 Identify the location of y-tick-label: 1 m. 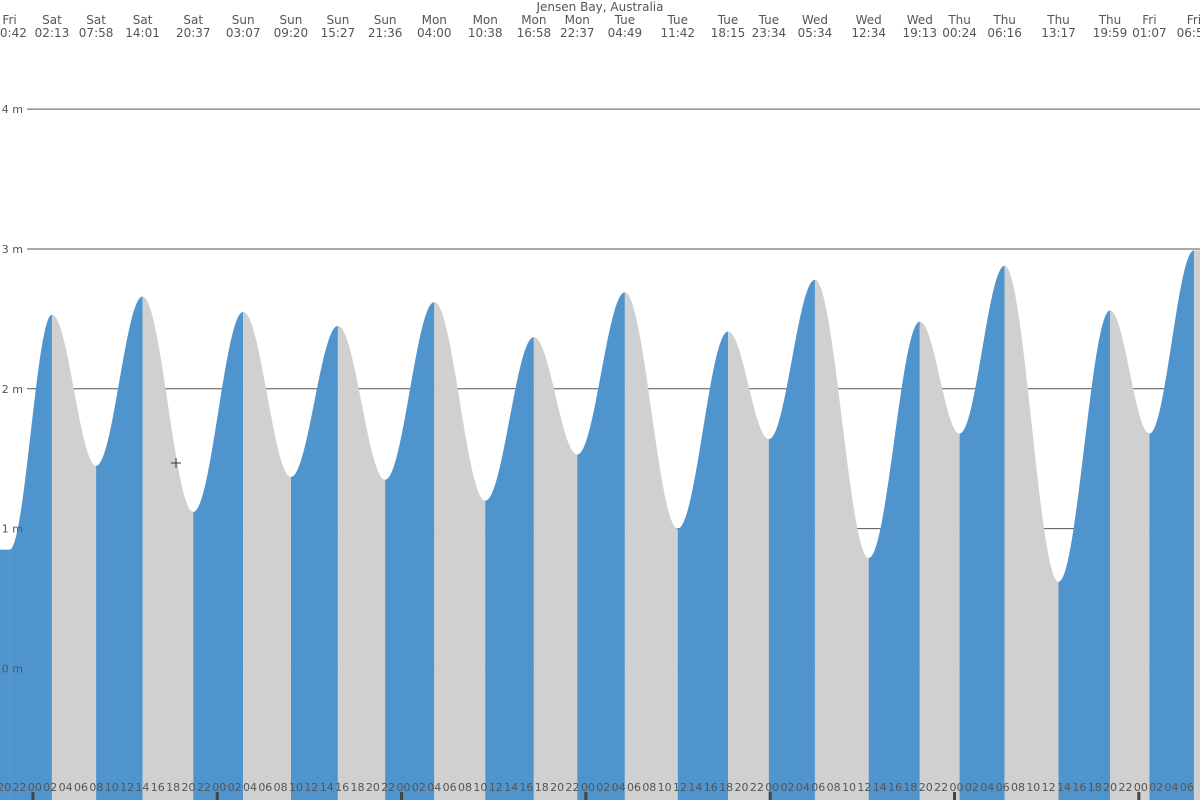
(12, 529).